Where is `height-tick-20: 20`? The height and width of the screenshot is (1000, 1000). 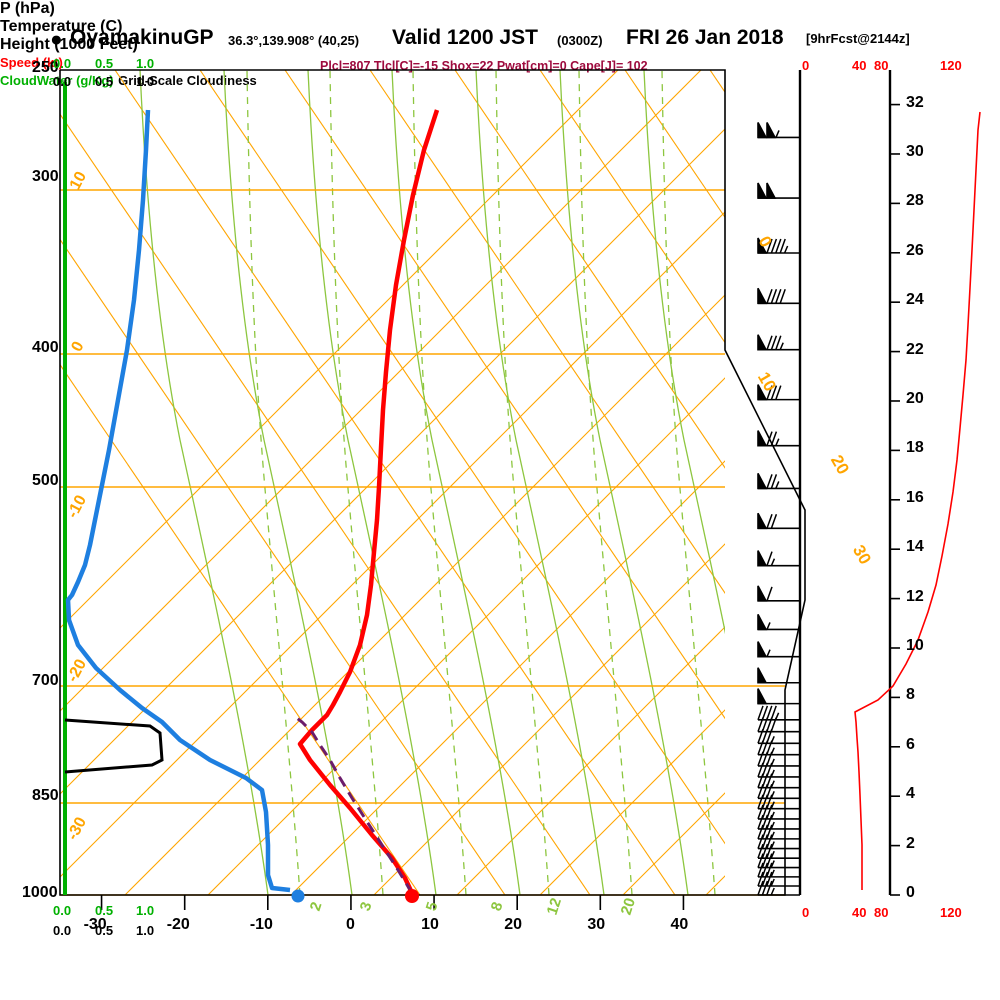 height-tick-20: 20 is located at coordinates (915, 398).